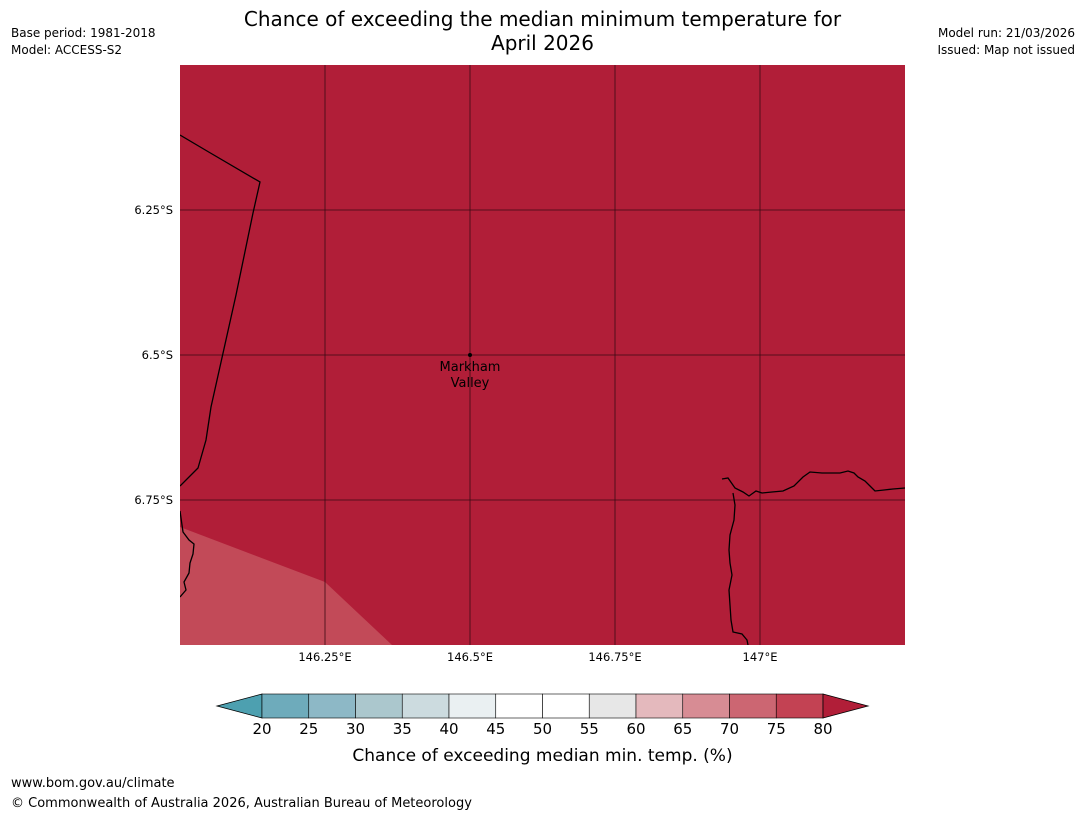 This screenshot has height=816, width=1085. What do you see at coordinates (187, 554) in the screenshot?
I see `coastline-southwest` at bounding box center [187, 554].